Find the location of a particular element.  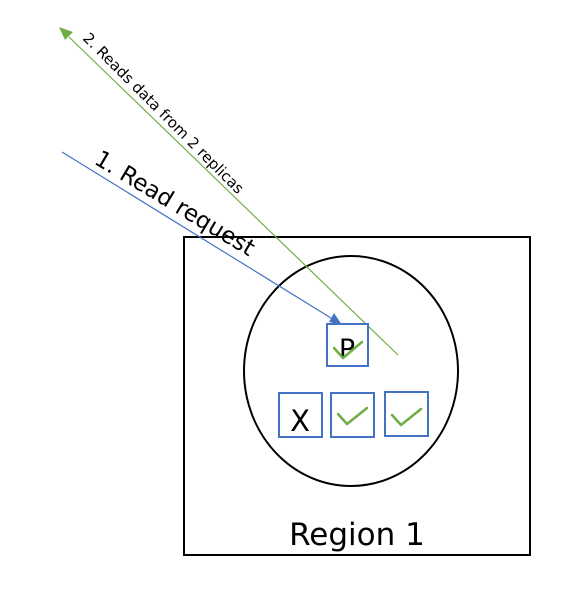

failed-replica: X is located at coordinates (300, 415).